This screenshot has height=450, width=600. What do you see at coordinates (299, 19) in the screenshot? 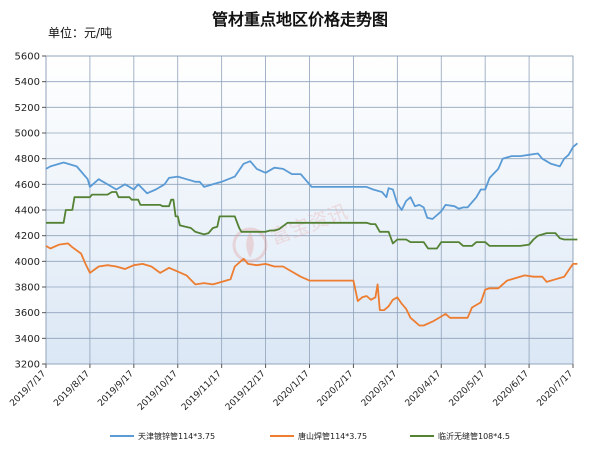
I see `chart-title: 管材重点地区价格走势图` at bounding box center [299, 19].